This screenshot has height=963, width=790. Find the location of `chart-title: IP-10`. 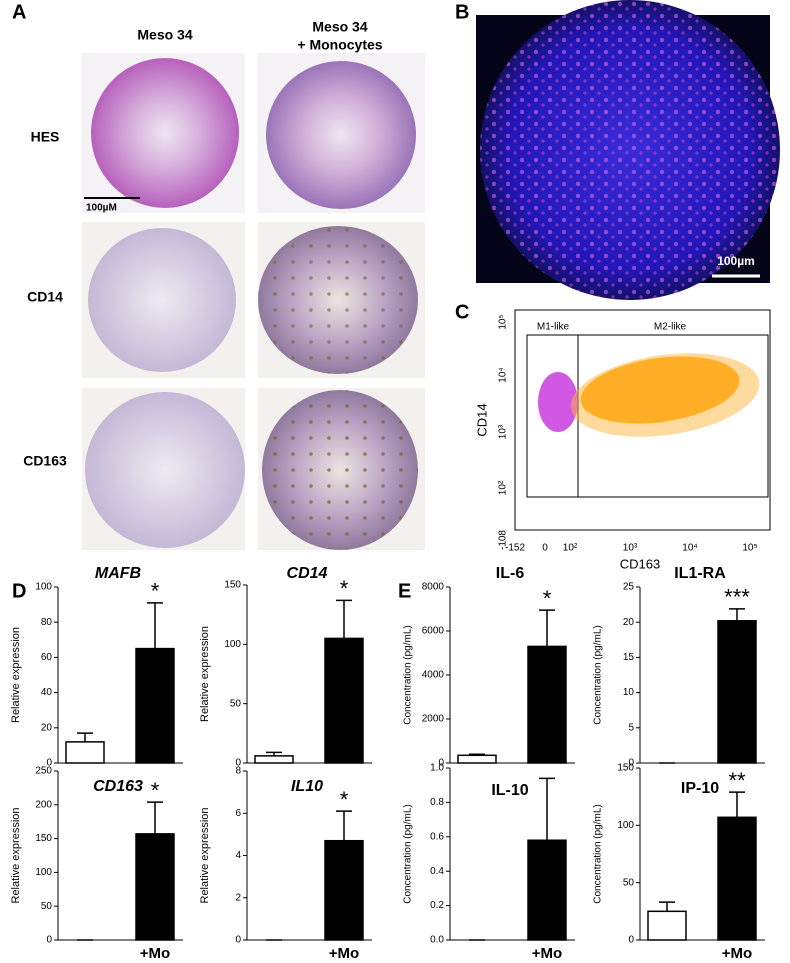

chart-title: IP-10 is located at coordinates (700, 788).